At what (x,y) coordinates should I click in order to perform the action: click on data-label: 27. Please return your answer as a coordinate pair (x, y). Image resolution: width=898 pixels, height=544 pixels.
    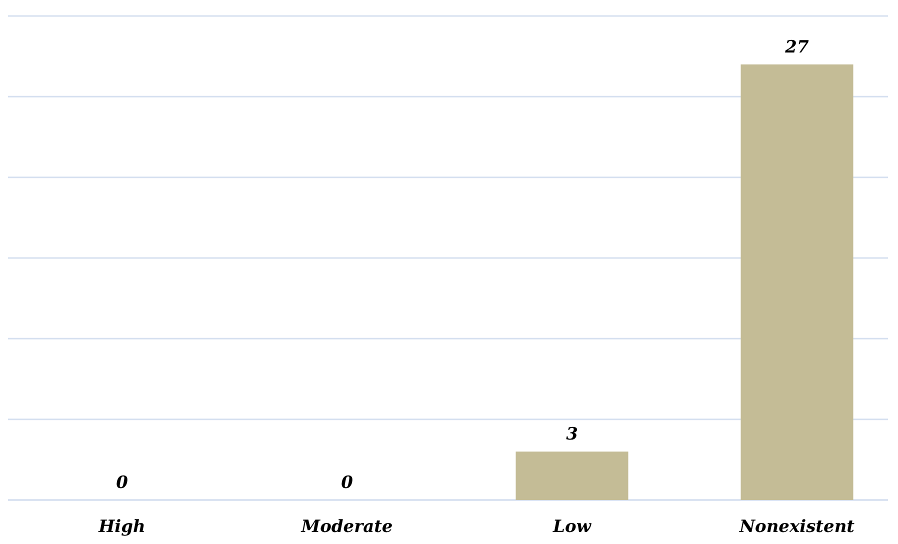
    Looking at the image, I should click on (796, 47).